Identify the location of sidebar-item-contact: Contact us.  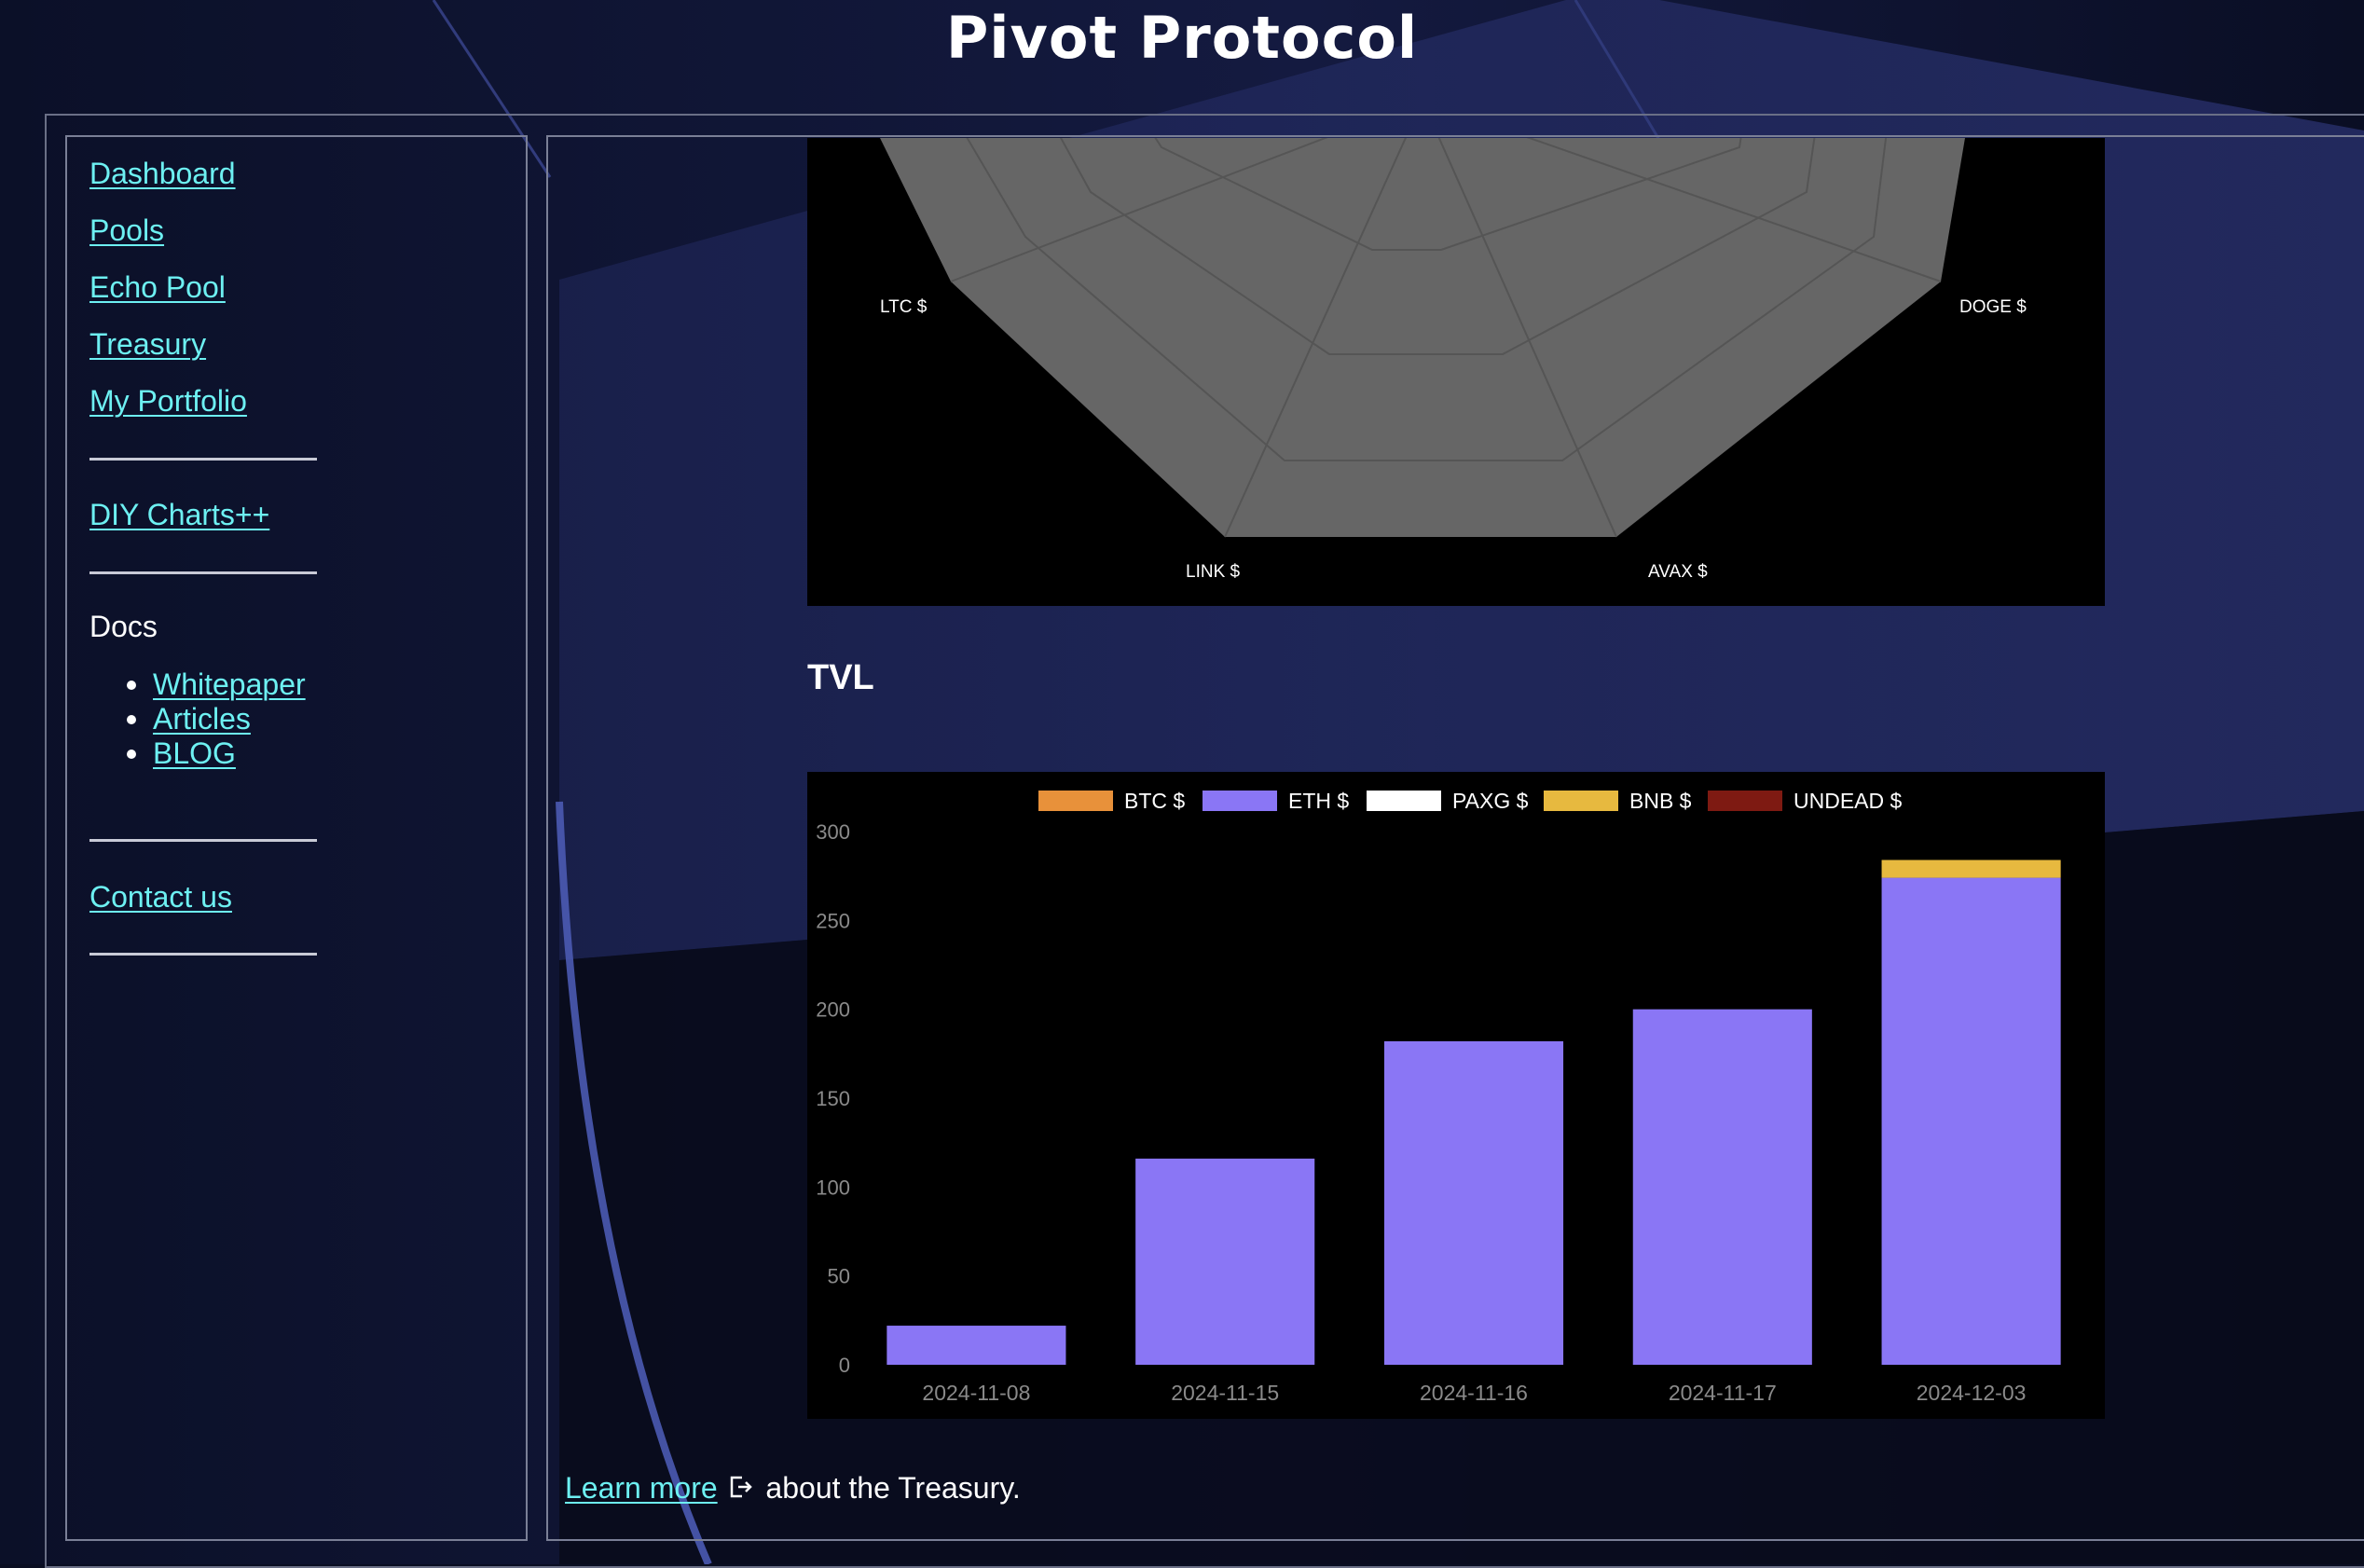
(160, 897).